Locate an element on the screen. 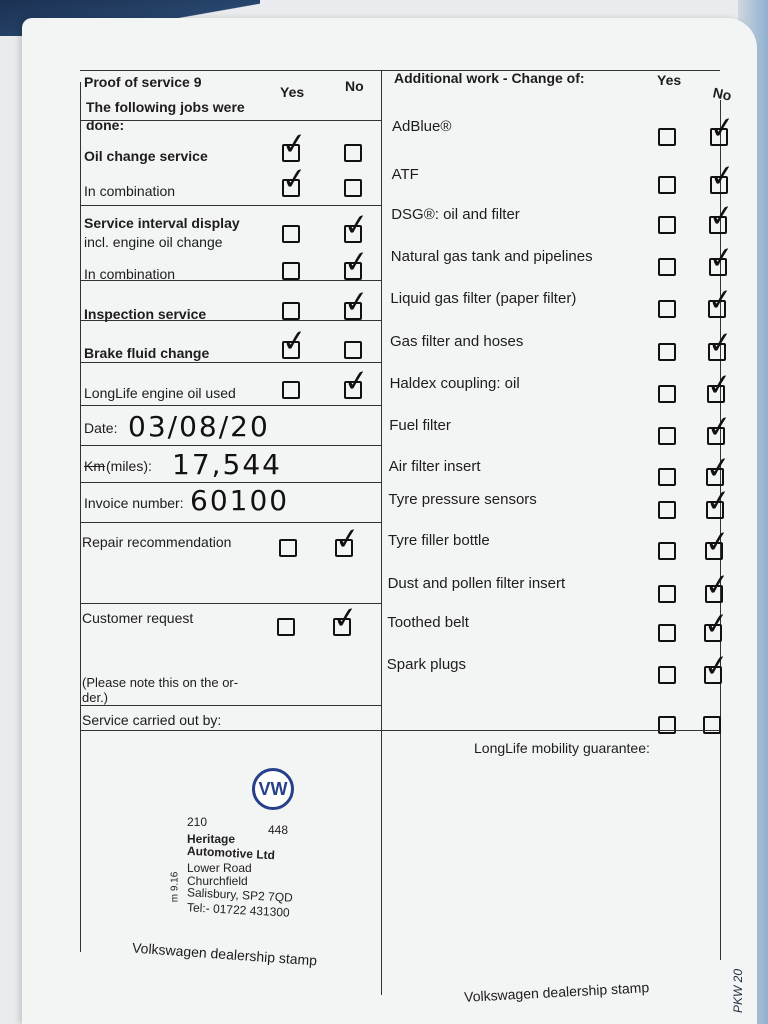 Image resolution: width=768 pixels, height=1024 pixels. repair-no-checkbox is located at coordinates (344, 548).